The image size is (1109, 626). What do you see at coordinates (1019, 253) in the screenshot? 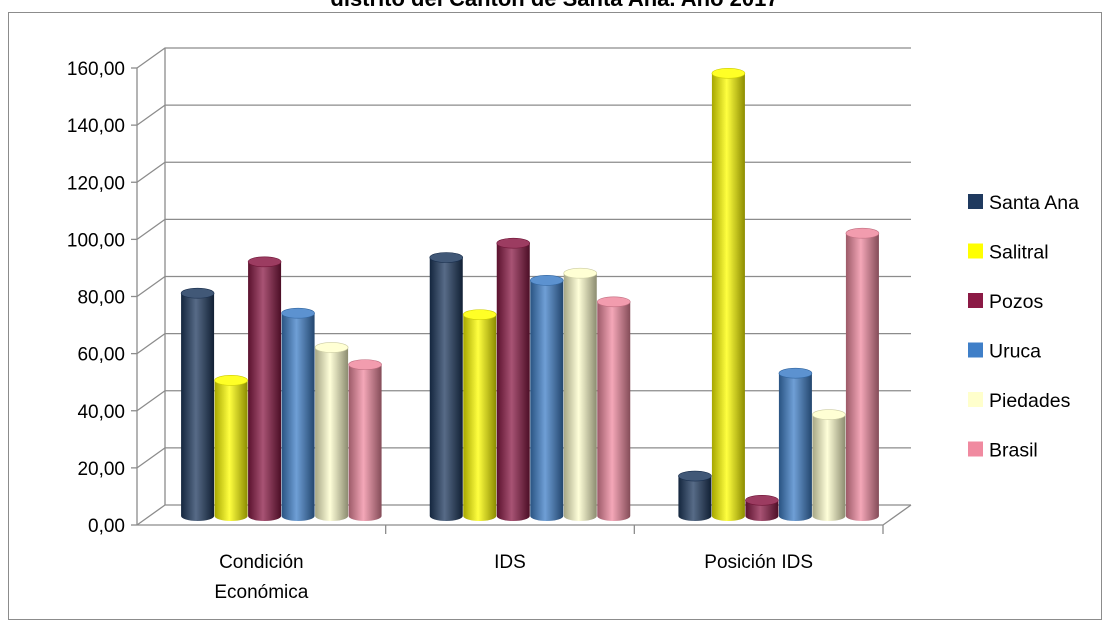
I see `legend-label: Salitral` at bounding box center [1019, 253].